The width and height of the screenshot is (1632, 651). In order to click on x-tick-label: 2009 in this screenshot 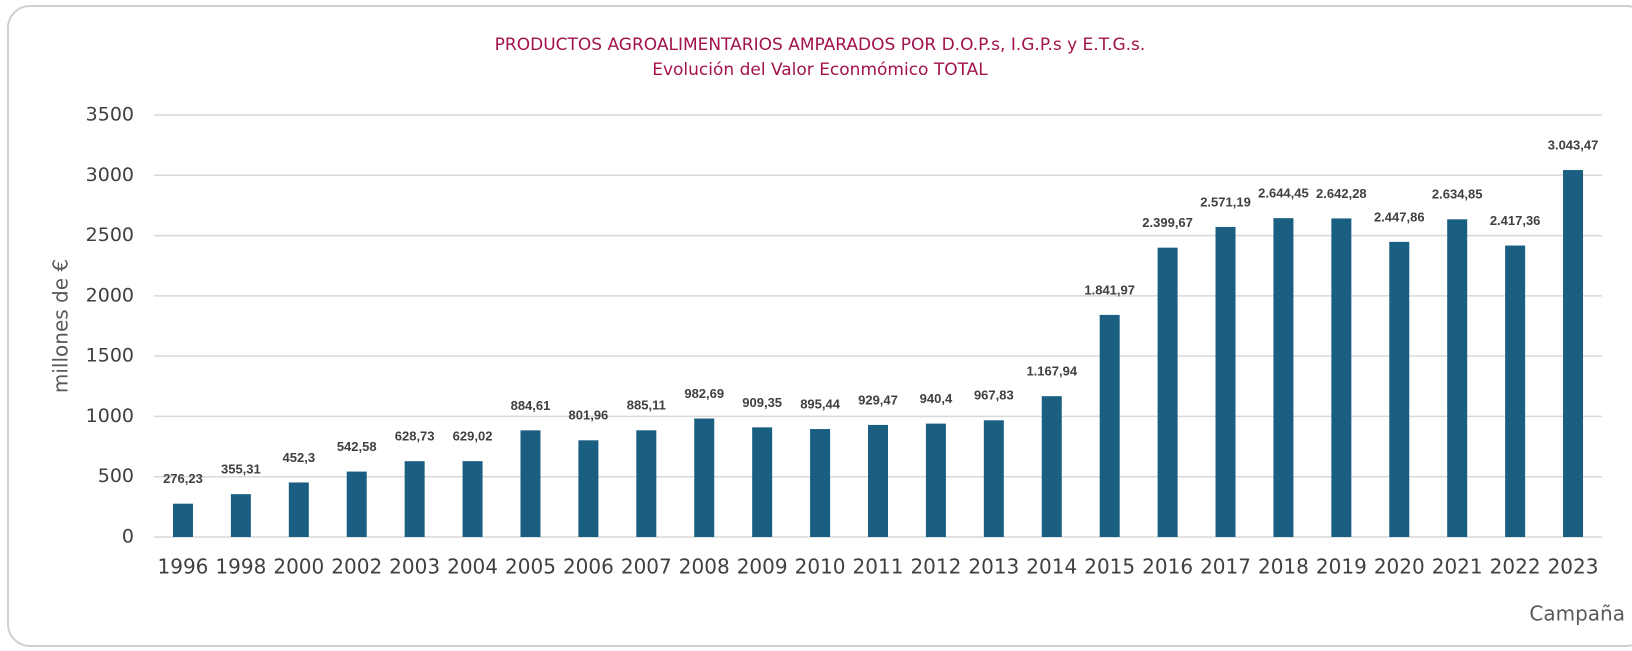, I will do `click(762, 567)`.